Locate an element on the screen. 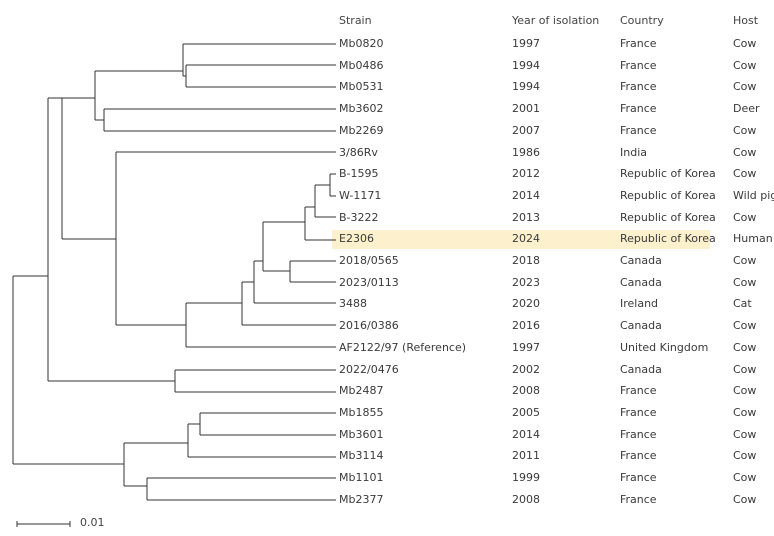  year-of-isolation: 2016 is located at coordinates (526, 326).